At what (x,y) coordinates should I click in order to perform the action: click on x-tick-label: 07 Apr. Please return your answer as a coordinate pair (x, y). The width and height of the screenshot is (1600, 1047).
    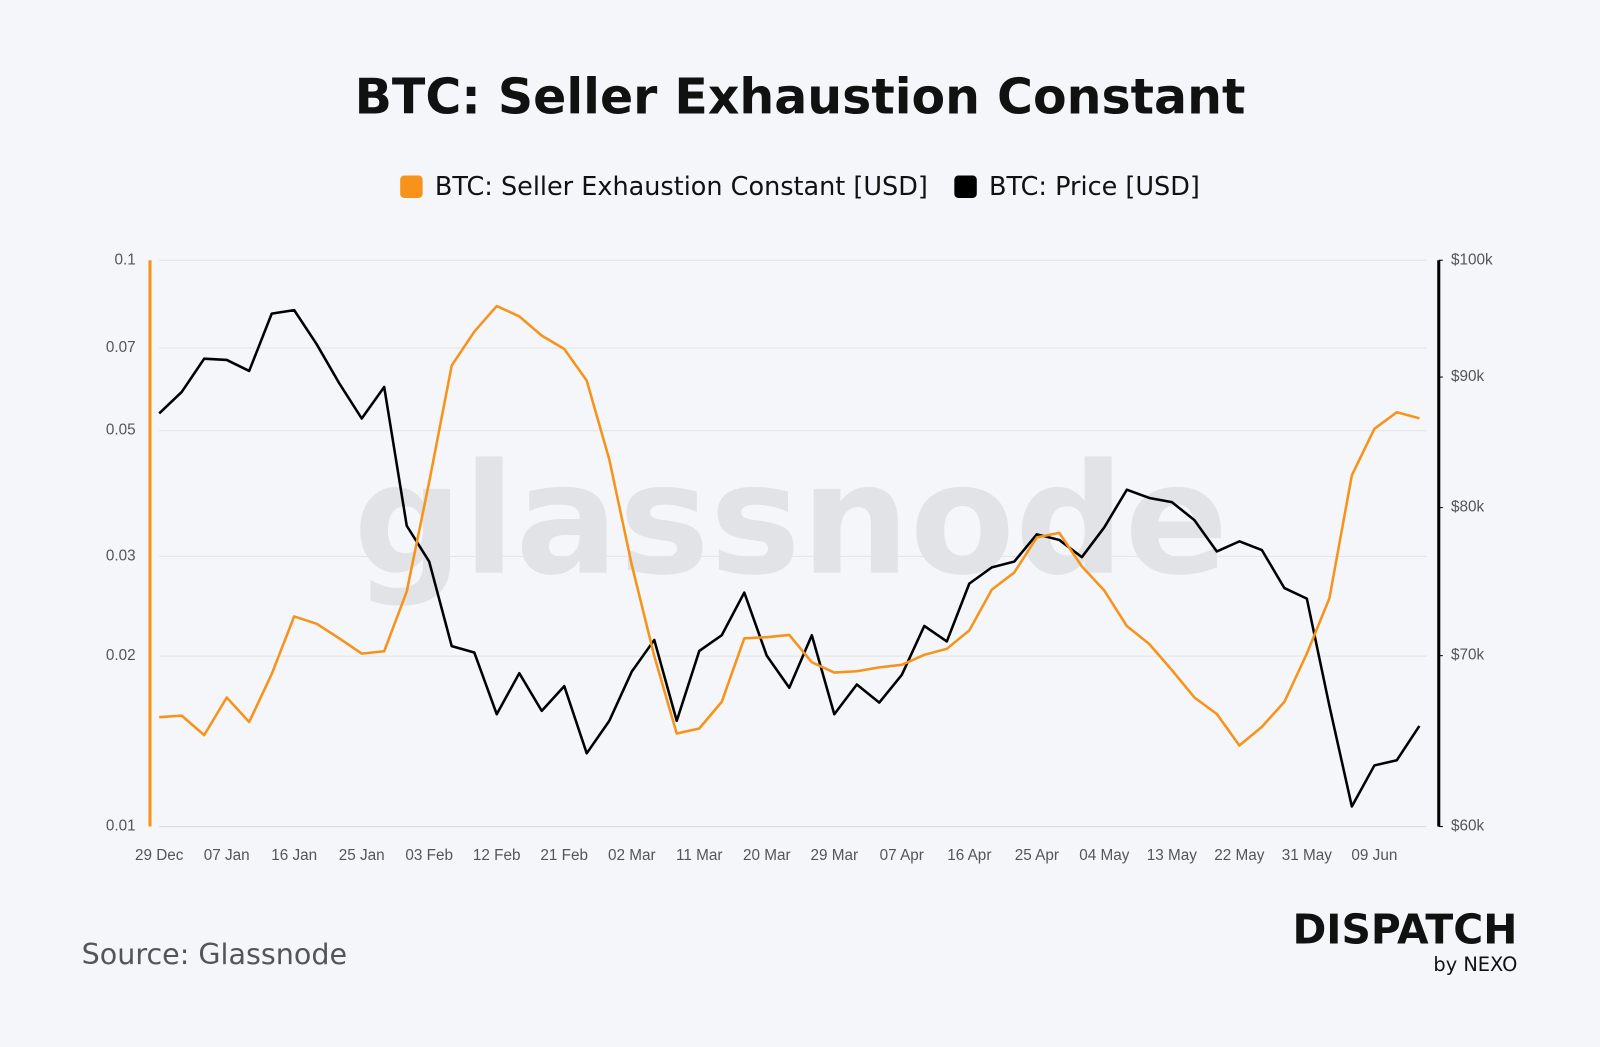
    Looking at the image, I should click on (902, 855).